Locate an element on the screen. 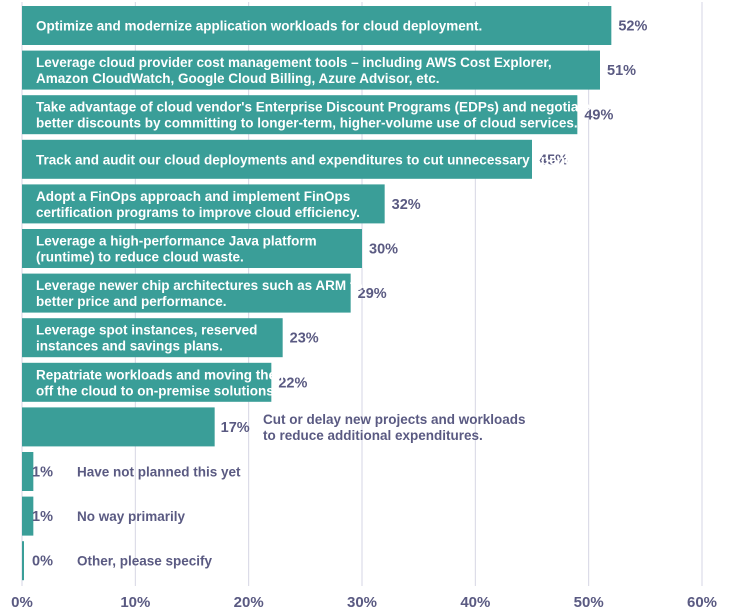 This screenshot has height=615, width=739. category-label: Repatriate workloads and moving them is located at coordinates (162, 374).